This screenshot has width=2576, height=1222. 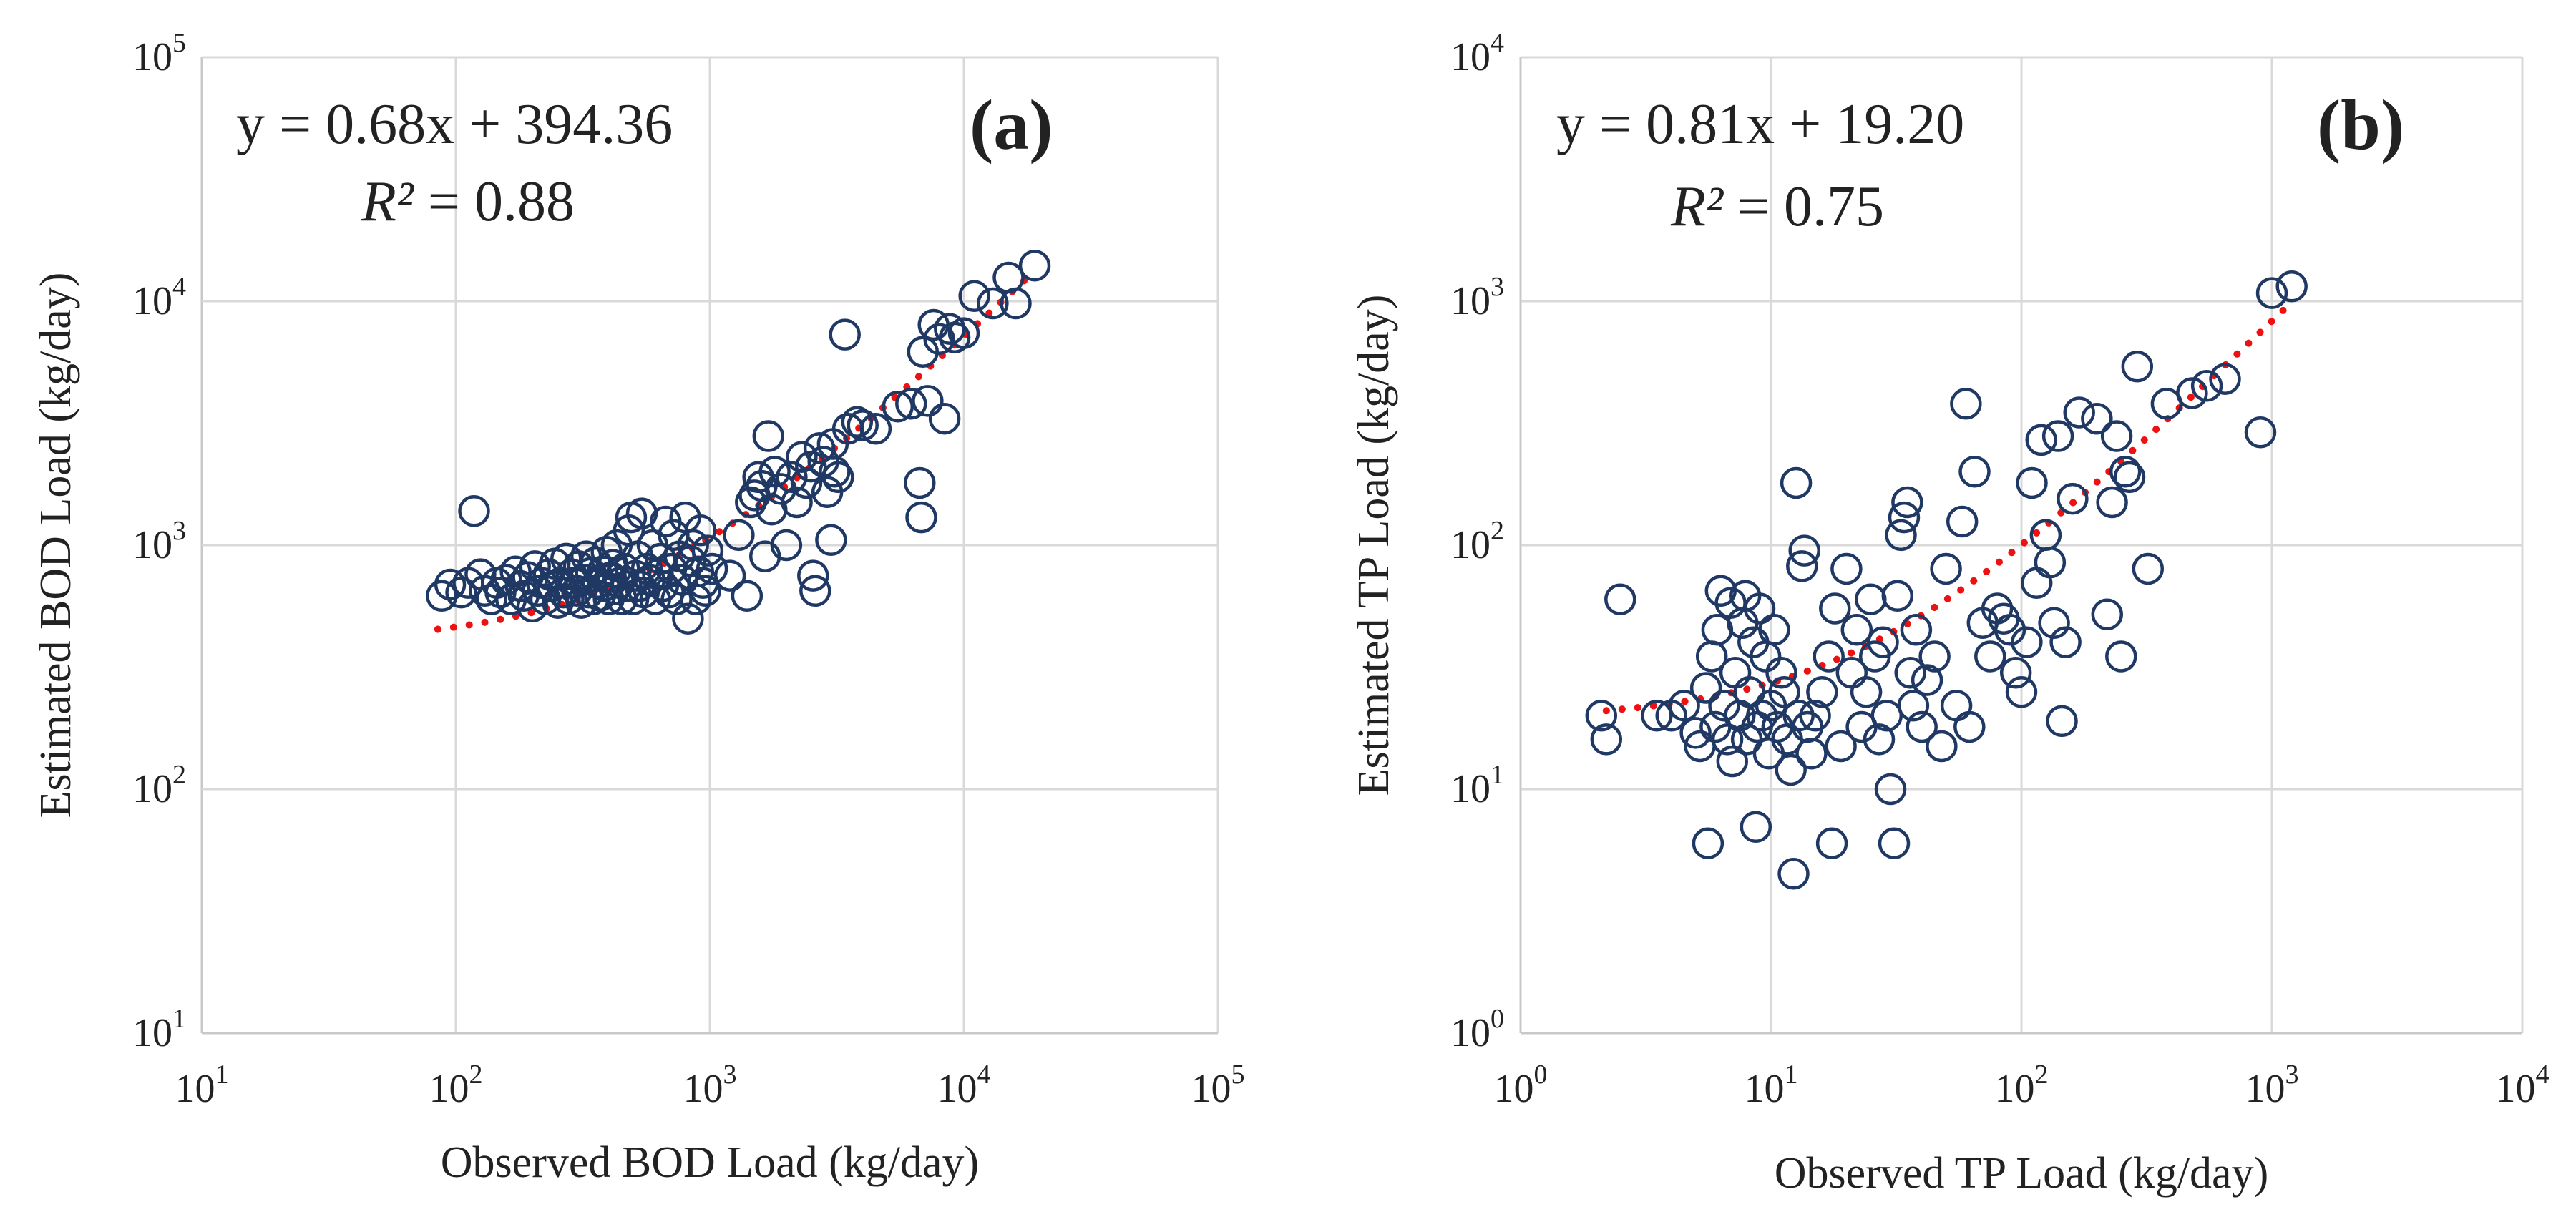 I want to click on panel-a-xtick-3: 10³, so click(x=710, y=1085).